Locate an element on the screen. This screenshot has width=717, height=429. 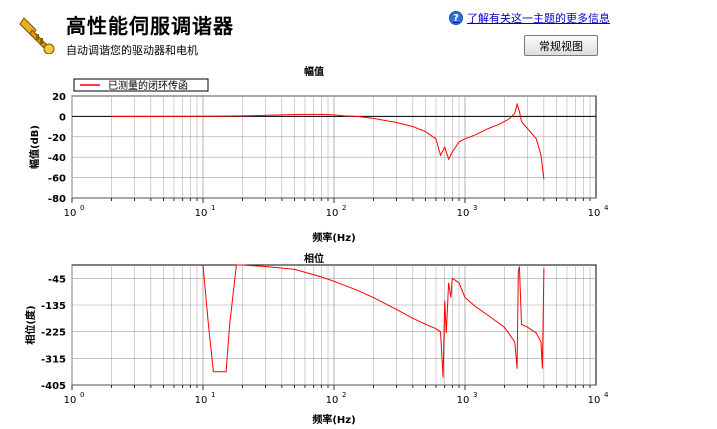
magnitude-plot-title: 幅值 is located at coordinates (314, 71).